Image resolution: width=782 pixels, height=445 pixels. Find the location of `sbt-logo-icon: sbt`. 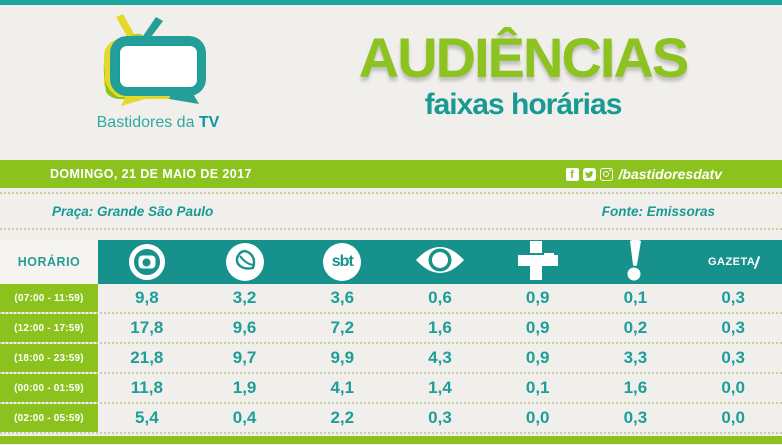

sbt-logo-icon: sbt is located at coordinates (342, 262).